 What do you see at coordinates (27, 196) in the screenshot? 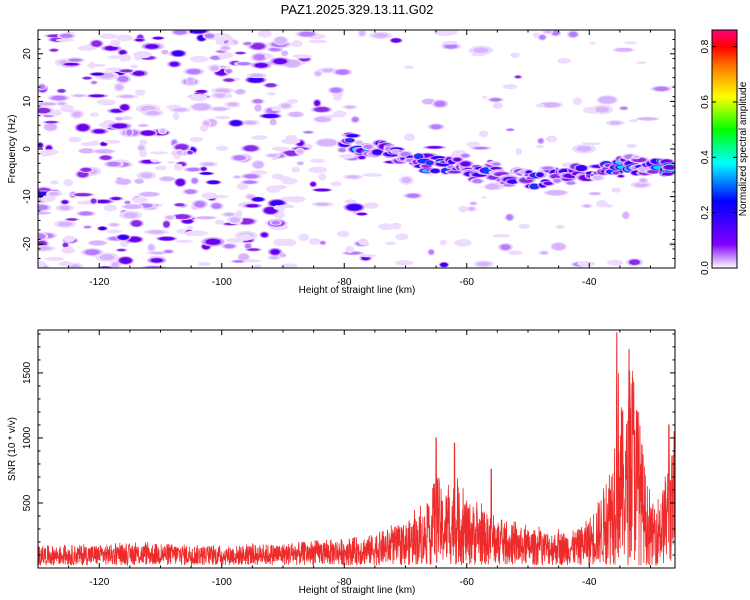
I see `y-tick-label: -10` at bounding box center [27, 196].